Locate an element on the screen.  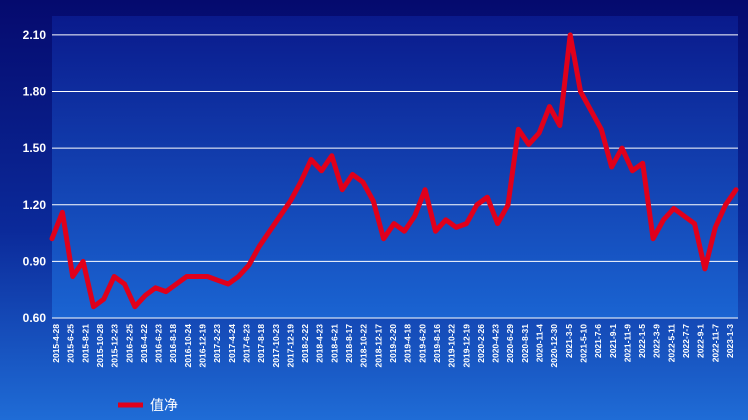
x-tick-label: 2022-3-9 is located at coordinates (657, 341).